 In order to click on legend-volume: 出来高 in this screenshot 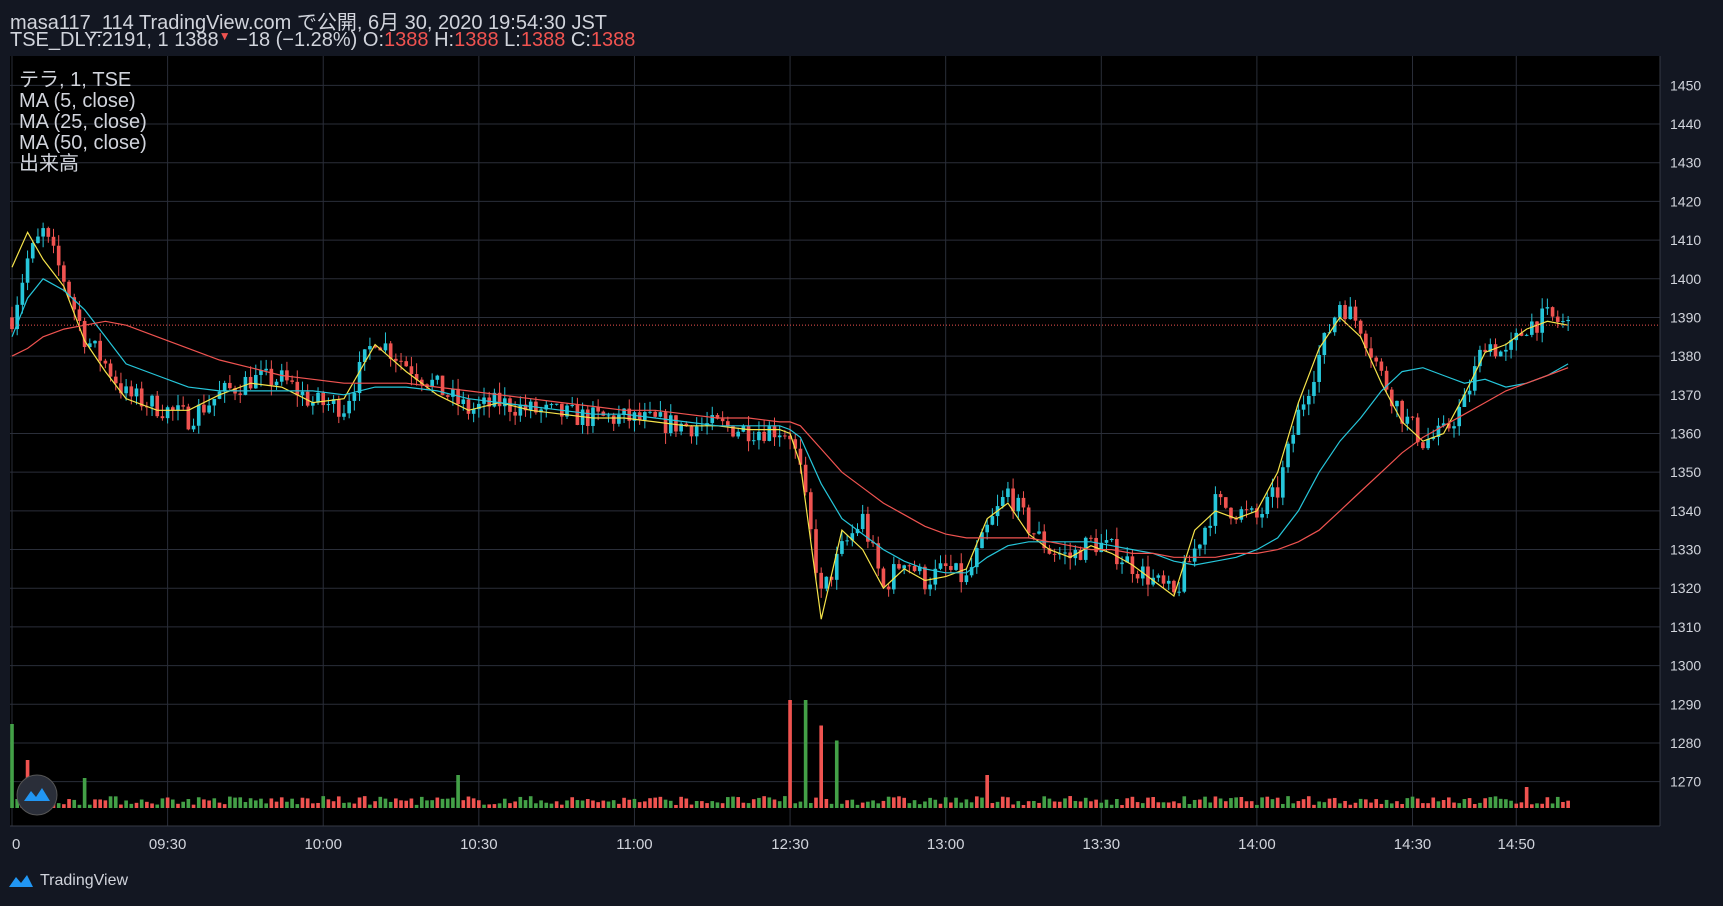, I will do `click(49, 163)`.